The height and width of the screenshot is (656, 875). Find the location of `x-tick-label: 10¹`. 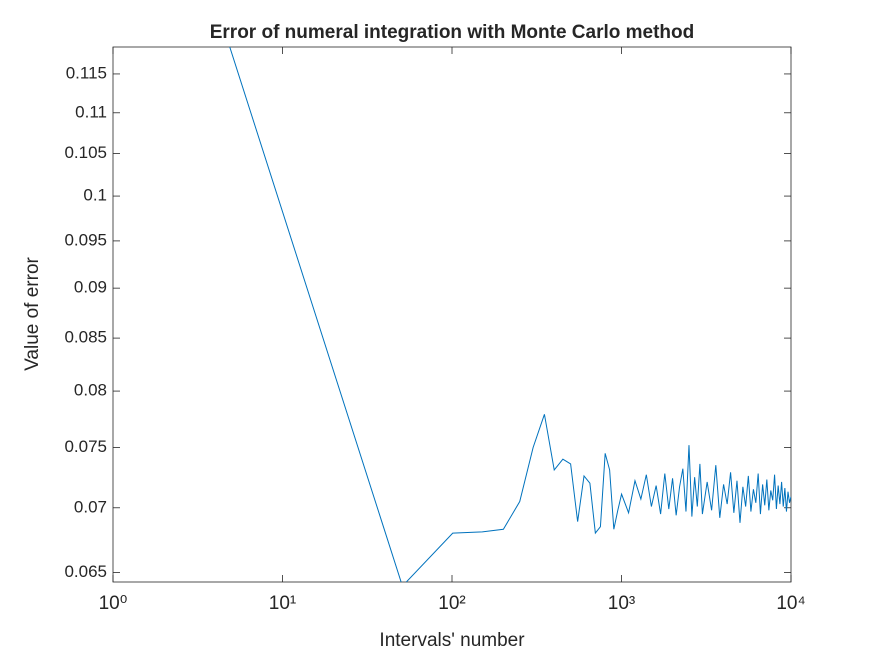

x-tick-label: 10¹ is located at coordinates (282, 603).